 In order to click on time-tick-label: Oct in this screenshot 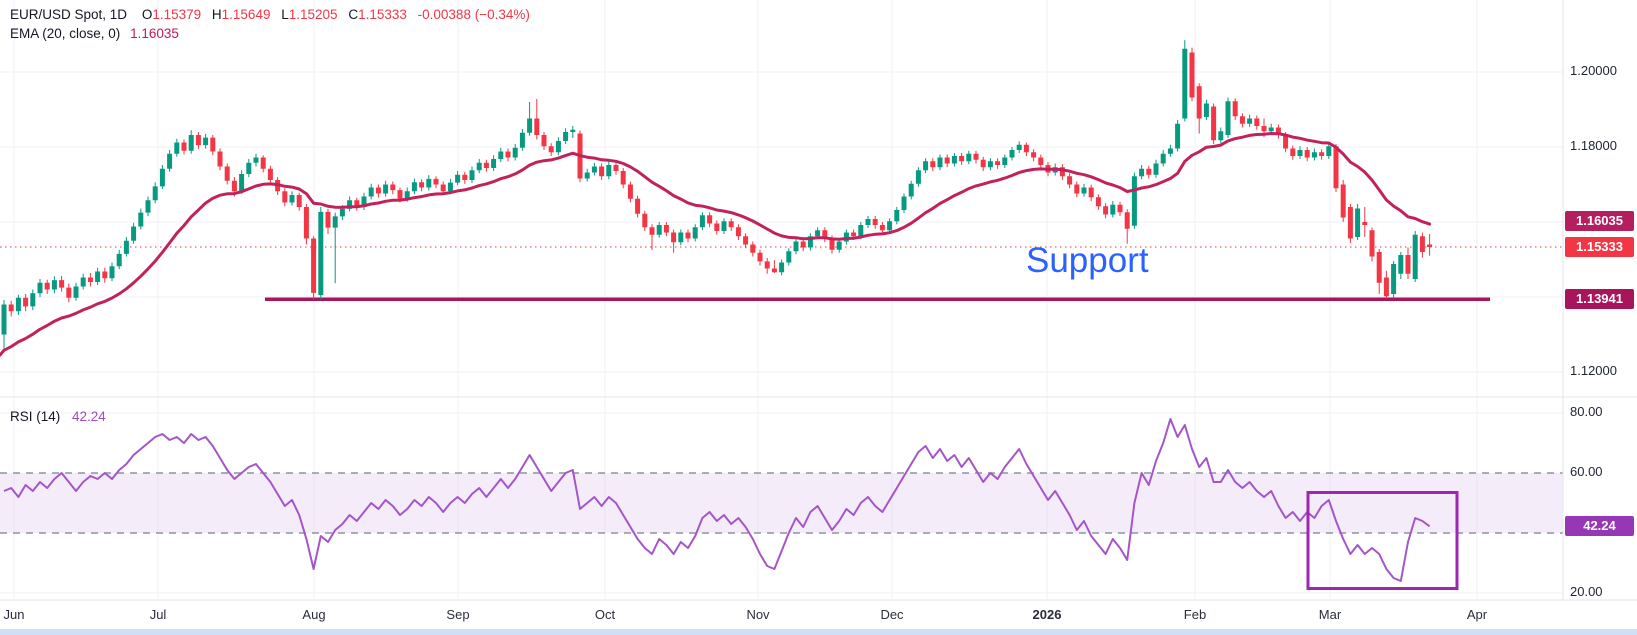, I will do `click(605, 614)`.